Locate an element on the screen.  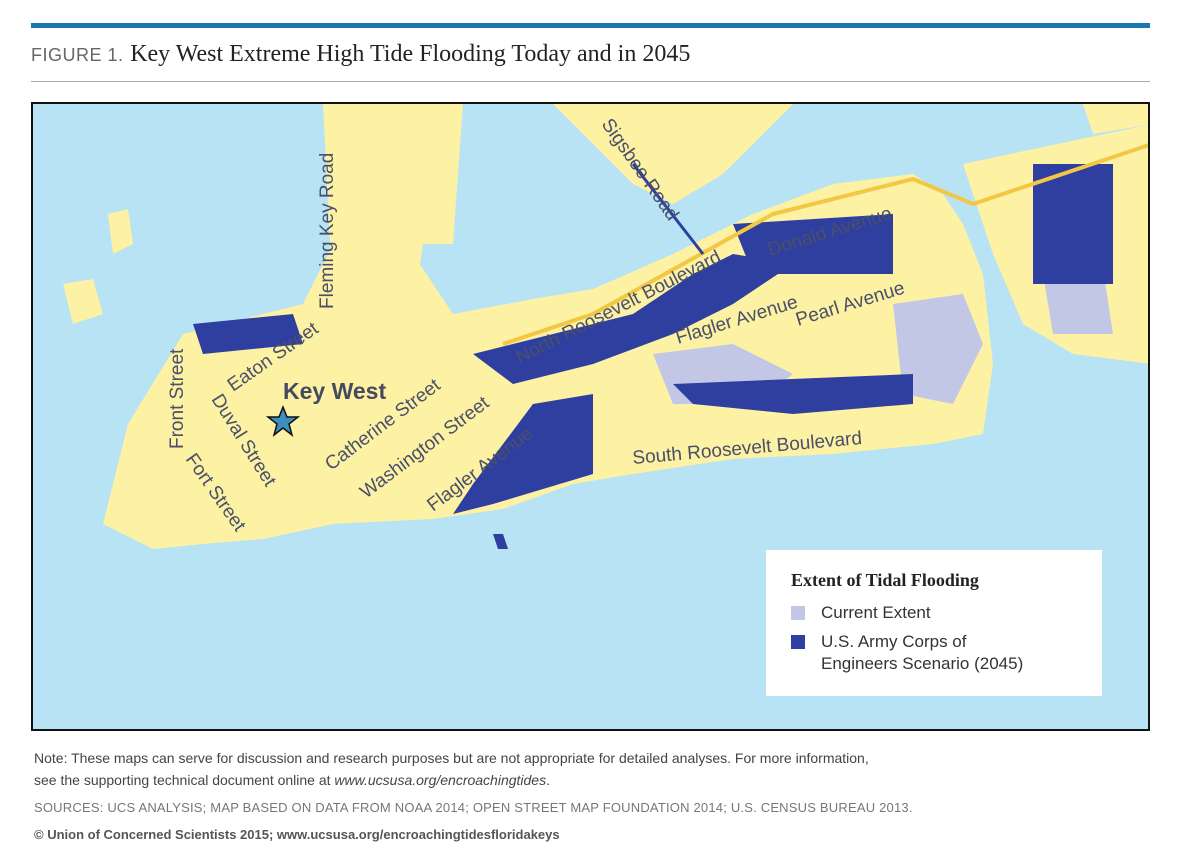
legend-label: Engineers Scenario (2045) is located at coordinates (922, 663).